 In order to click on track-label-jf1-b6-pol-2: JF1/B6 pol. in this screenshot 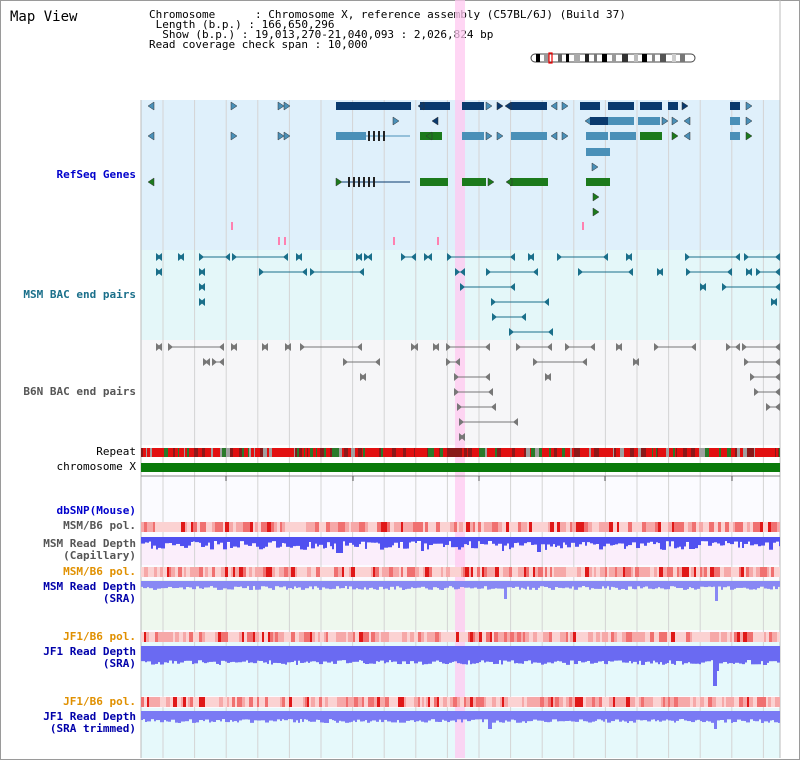, I will do `click(99, 701)`.